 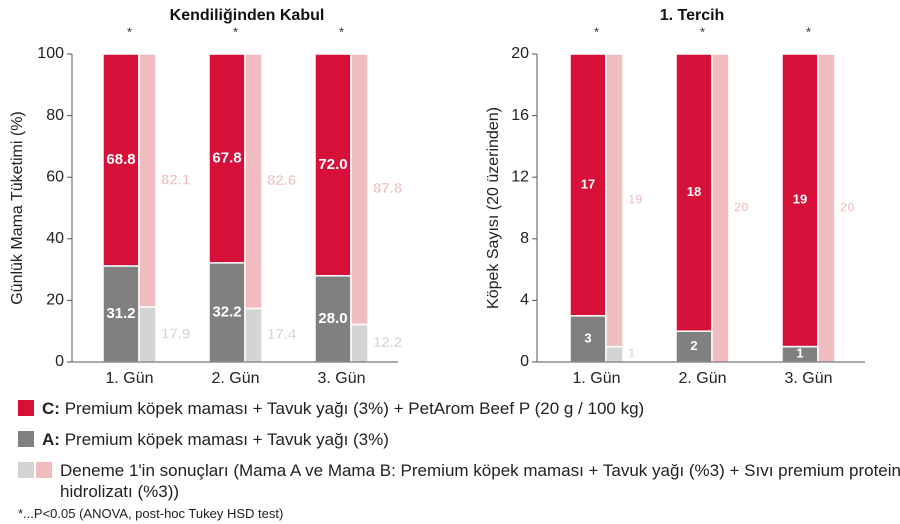 I want to click on value-label: 17.4, so click(x=282, y=334).